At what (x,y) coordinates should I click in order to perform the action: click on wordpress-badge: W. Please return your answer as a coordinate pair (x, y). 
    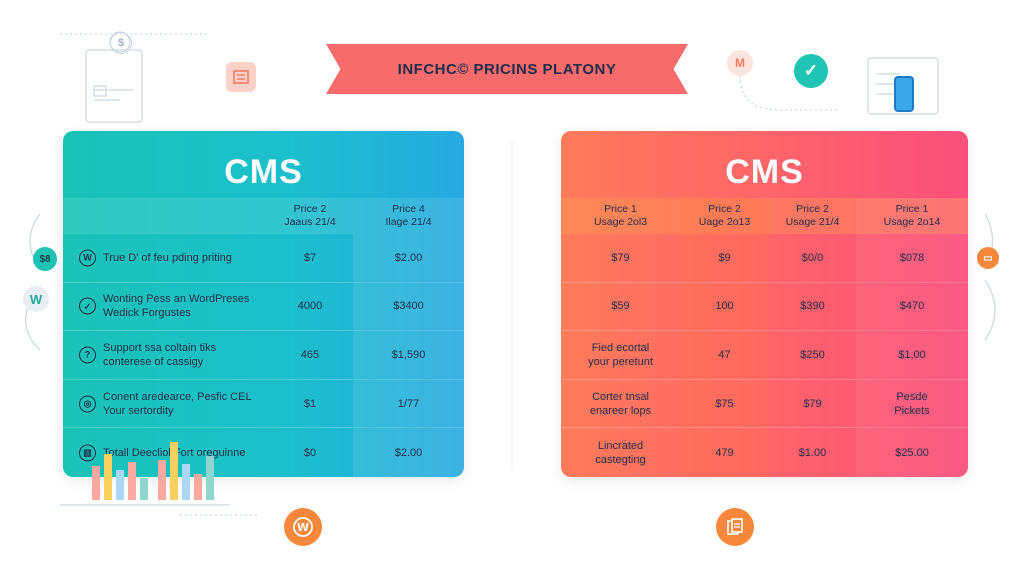
    Looking at the image, I should click on (36, 299).